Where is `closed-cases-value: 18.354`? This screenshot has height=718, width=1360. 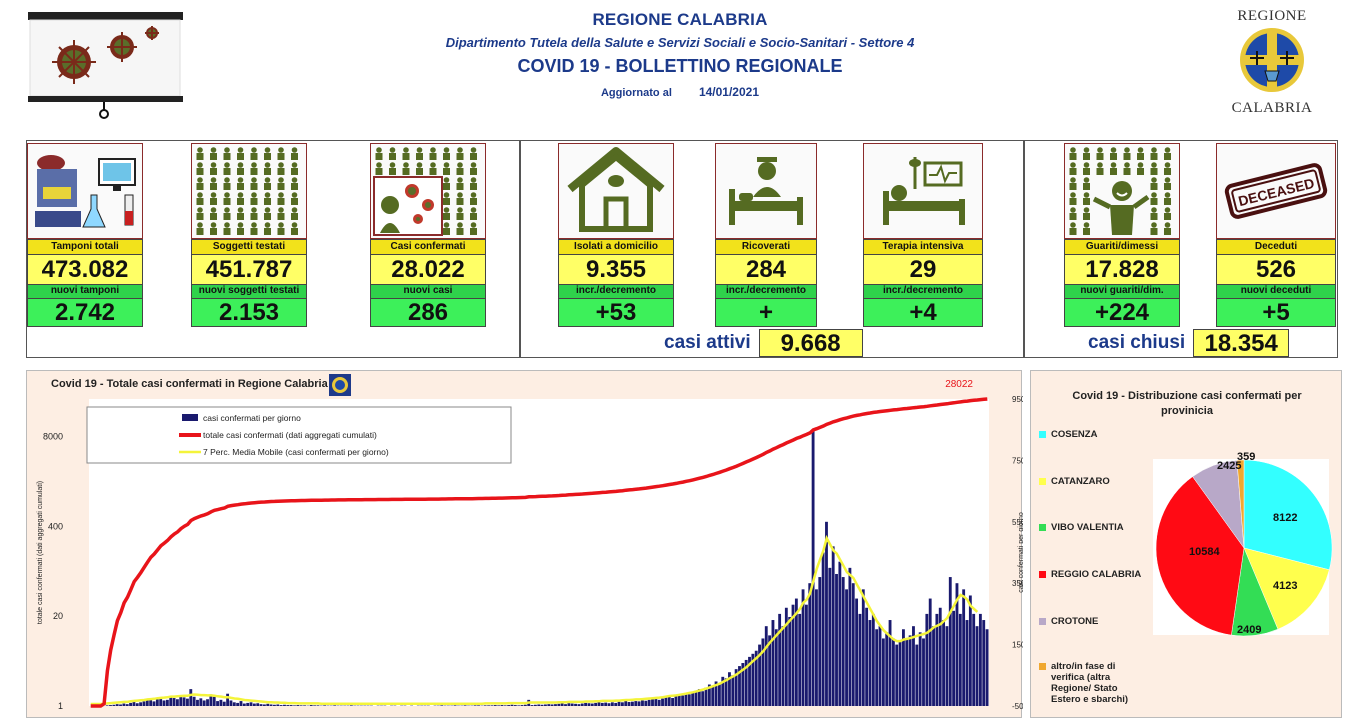
closed-cases-value: 18.354 is located at coordinates (1241, 343).